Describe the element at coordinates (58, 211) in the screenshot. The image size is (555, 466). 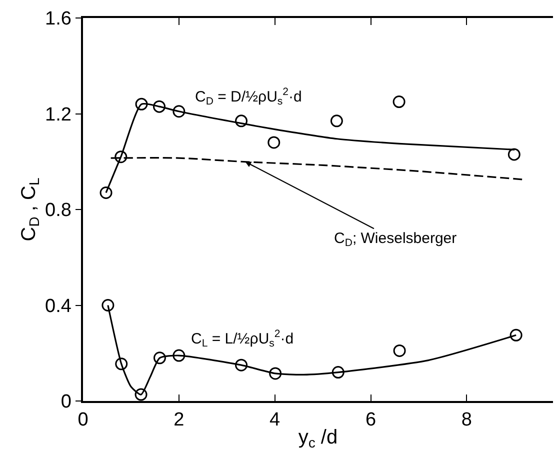
I see `y-tick-label: 0.8` at that location.